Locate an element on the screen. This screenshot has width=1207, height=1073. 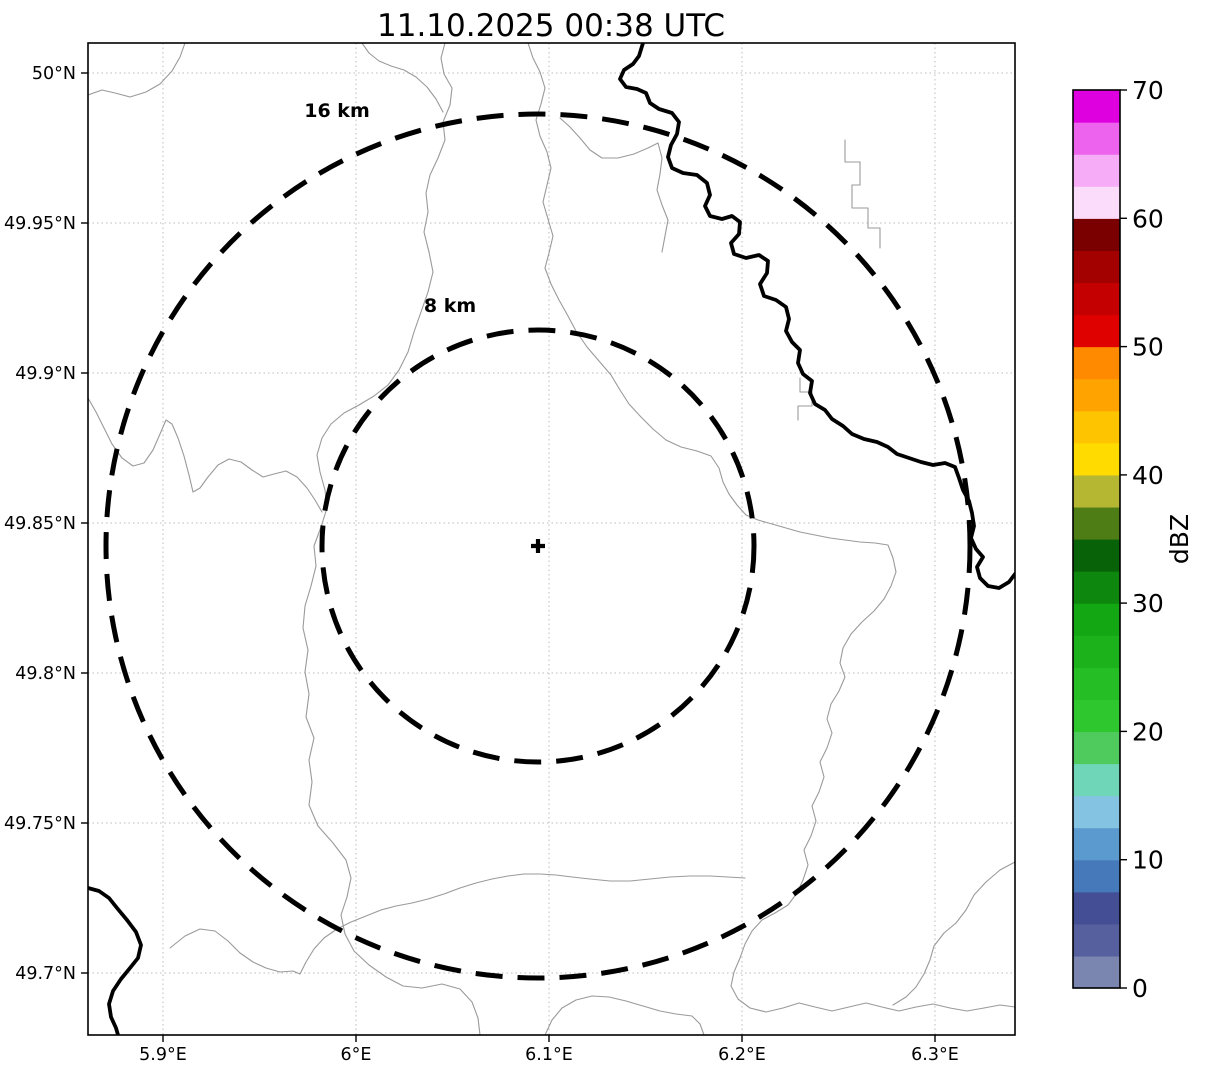
radar-site-marker is located at coordinates (538, 546).